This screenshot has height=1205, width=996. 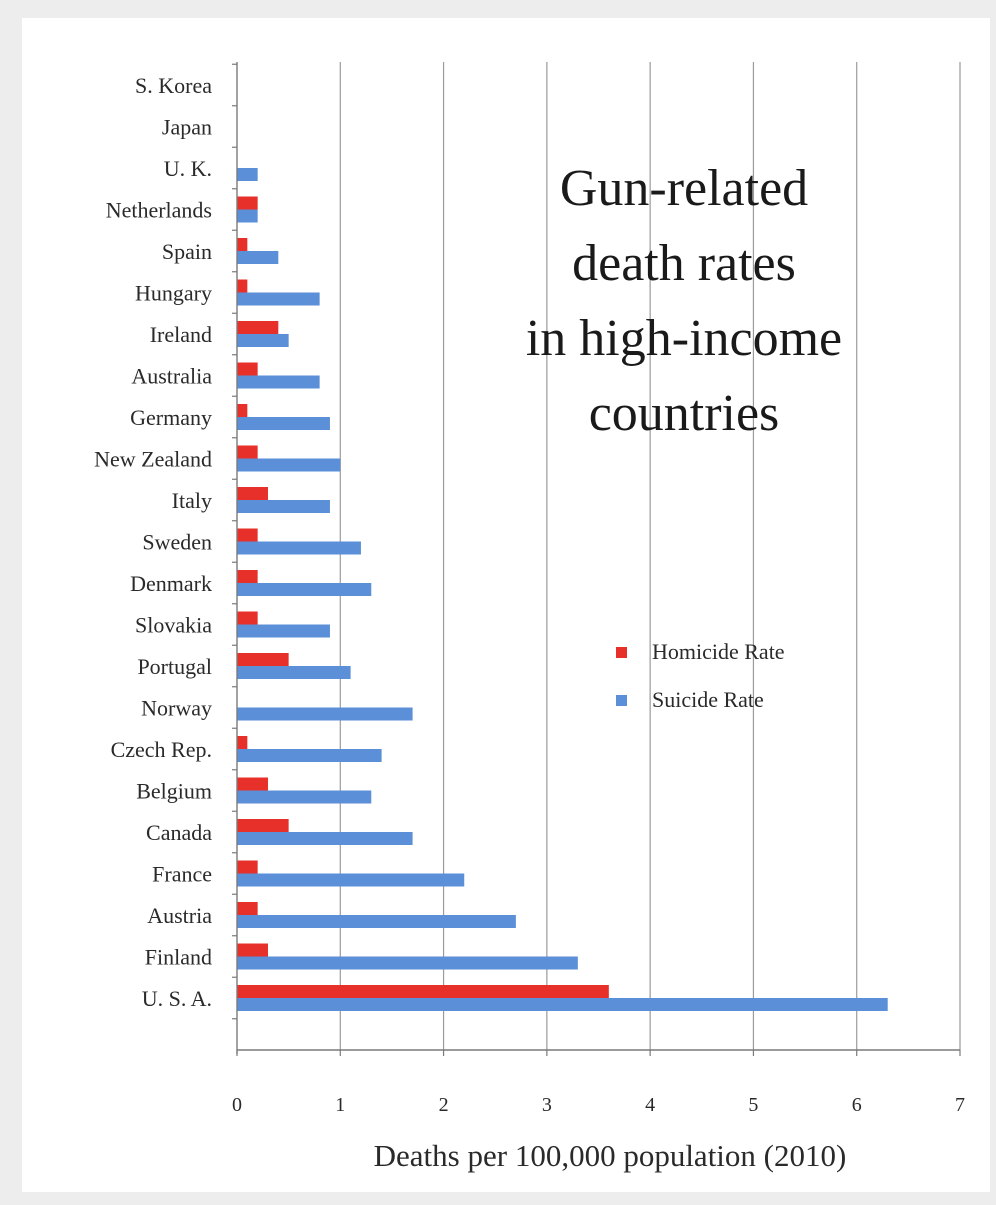 What do you see at coordinates (177, 542) in the screenshot?
I see `category-label: Sweden` at bounding box center [177, 542].